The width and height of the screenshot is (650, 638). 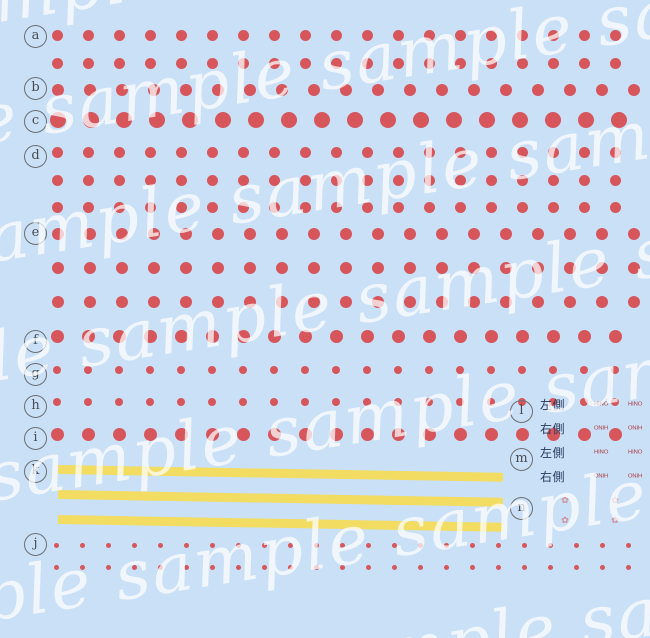 What do you see at coordinates (35, 406) in the screenshot?
I see `decal-label-h: h` at bounding box center [35, 406].